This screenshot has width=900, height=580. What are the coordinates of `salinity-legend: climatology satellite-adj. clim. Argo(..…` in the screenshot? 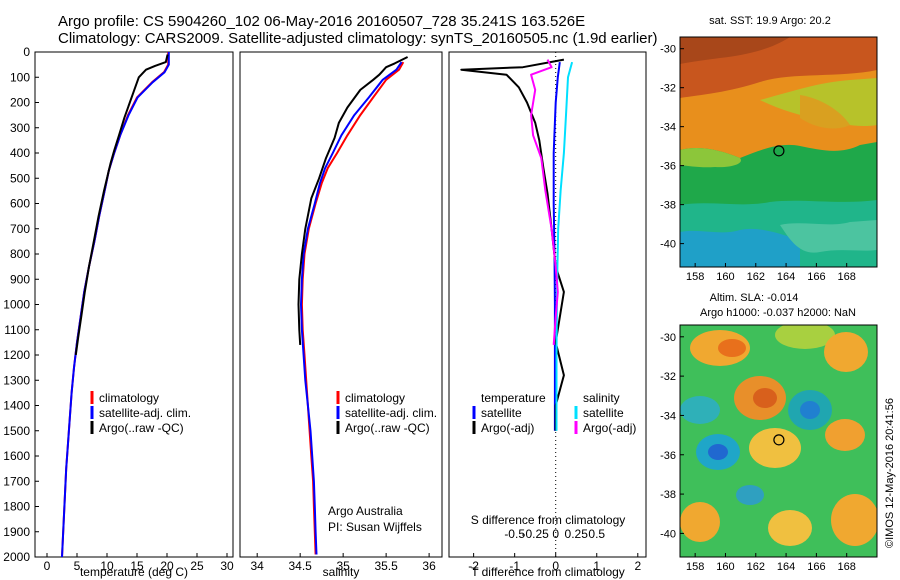 It's located at (386, 413).